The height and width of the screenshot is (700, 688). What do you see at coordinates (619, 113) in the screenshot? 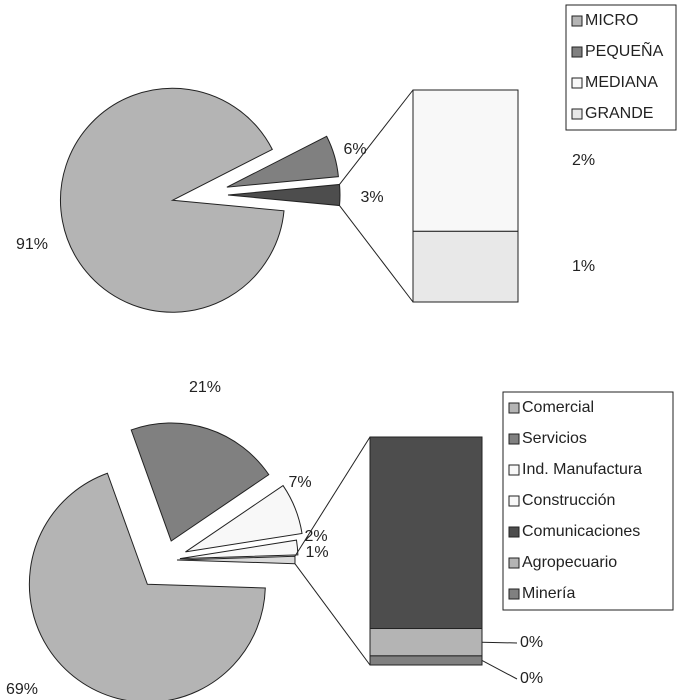
I see `legend-label: GRANDE` at bounding box center [619, 113].